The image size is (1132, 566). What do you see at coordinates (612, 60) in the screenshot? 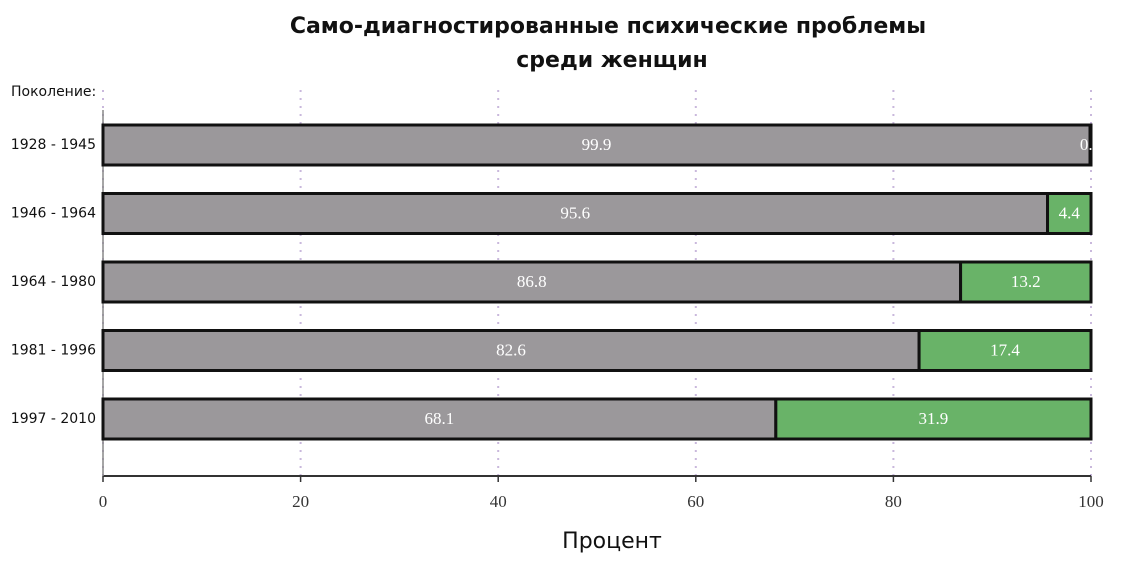
I see `chart-title: среди женщин` at bounding box center [612, 60].